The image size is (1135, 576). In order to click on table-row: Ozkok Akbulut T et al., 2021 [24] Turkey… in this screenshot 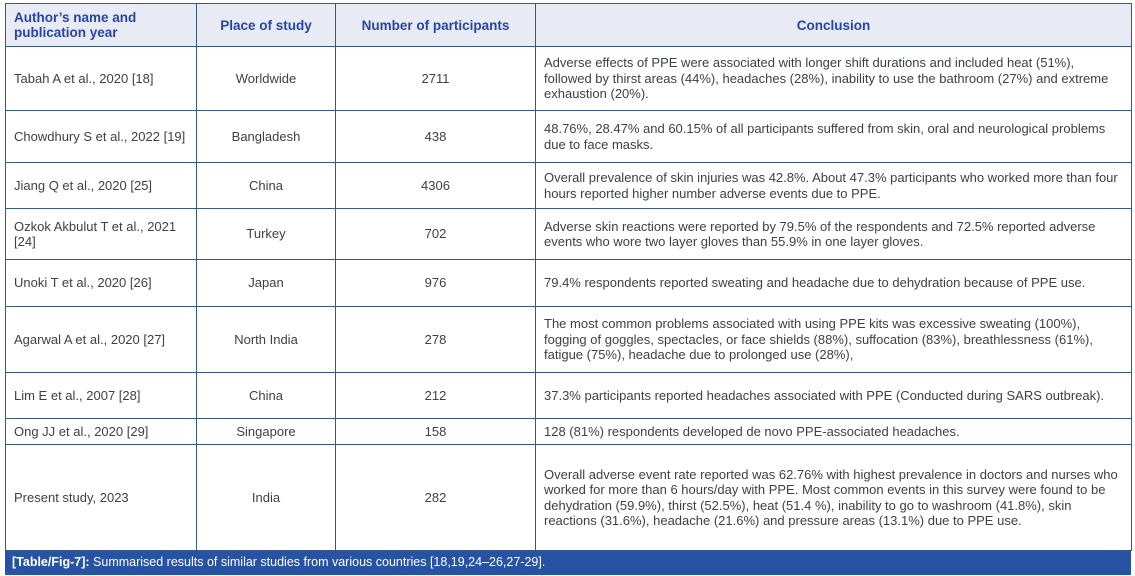, I will do `click(568, 234)`.